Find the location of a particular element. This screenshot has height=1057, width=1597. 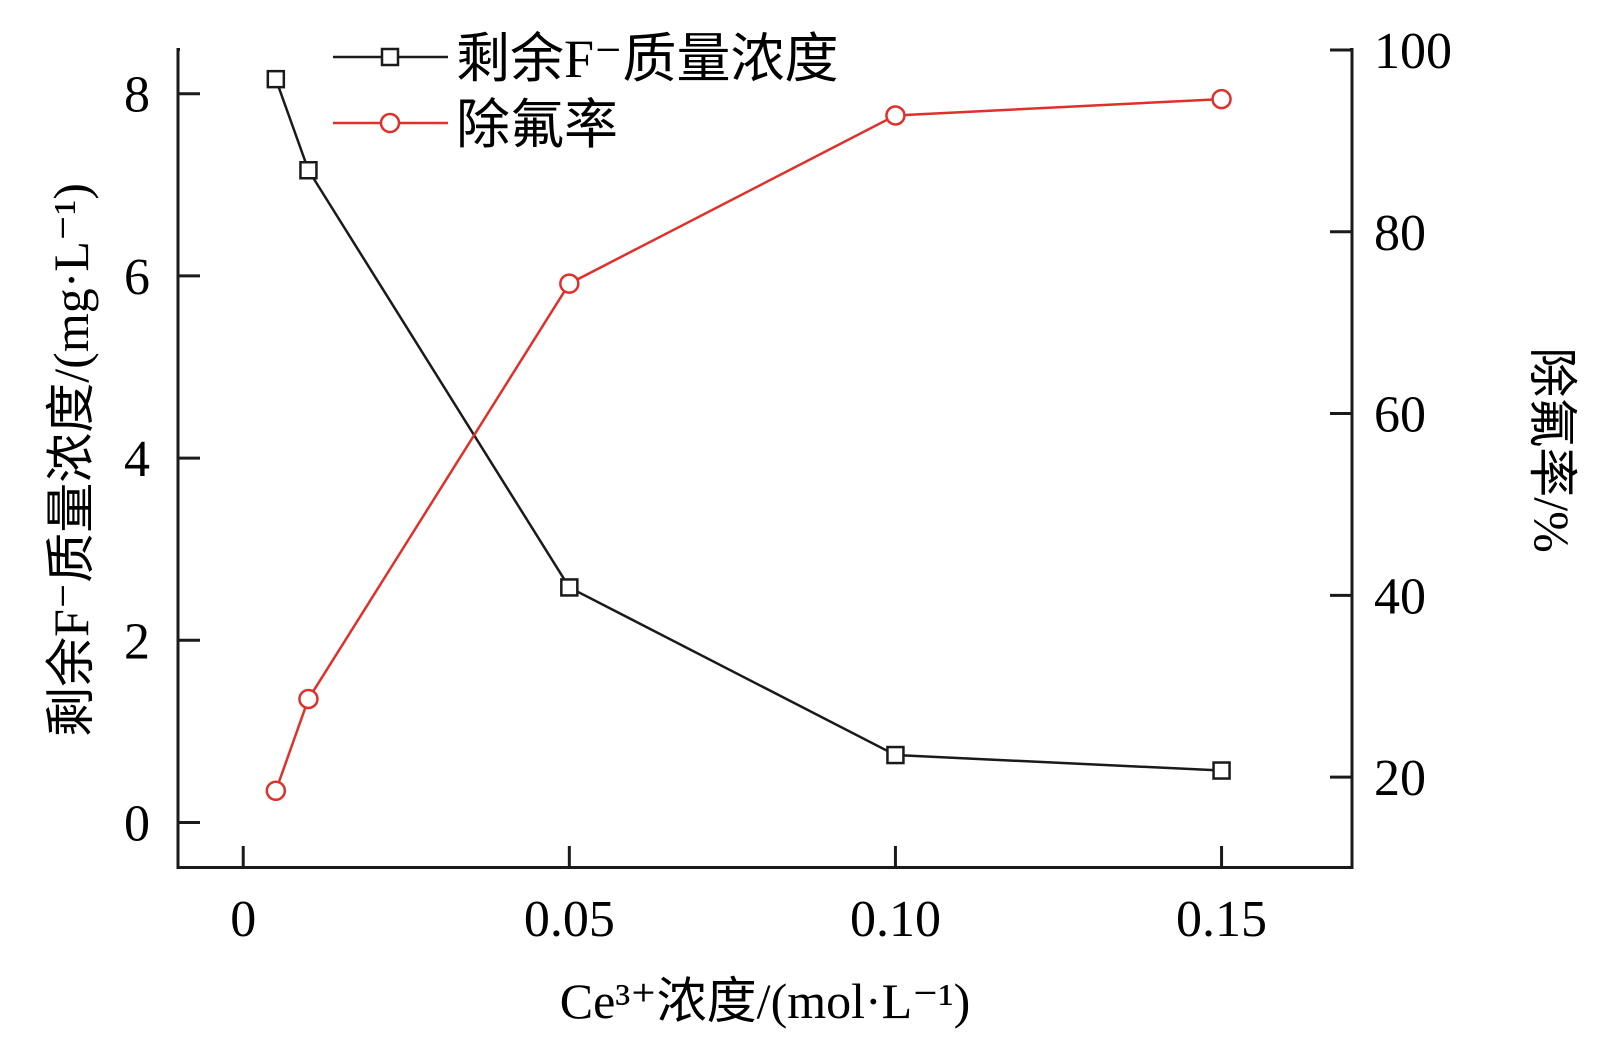

y2-axis-label: 除氟率/% is located at coordinates (1552, 450).